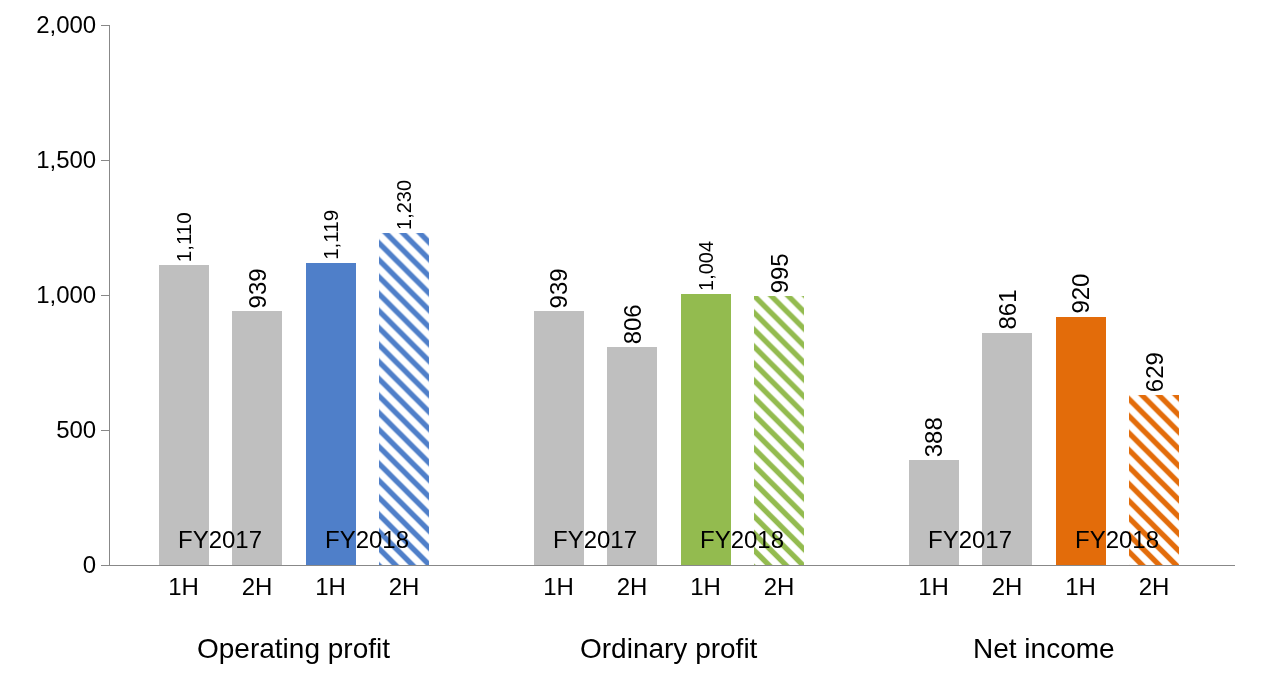  What do you see at coordinates (66, 295) in the screenshot?
I see `y-tick-label: 1,000` at bounding box center [66, 295].